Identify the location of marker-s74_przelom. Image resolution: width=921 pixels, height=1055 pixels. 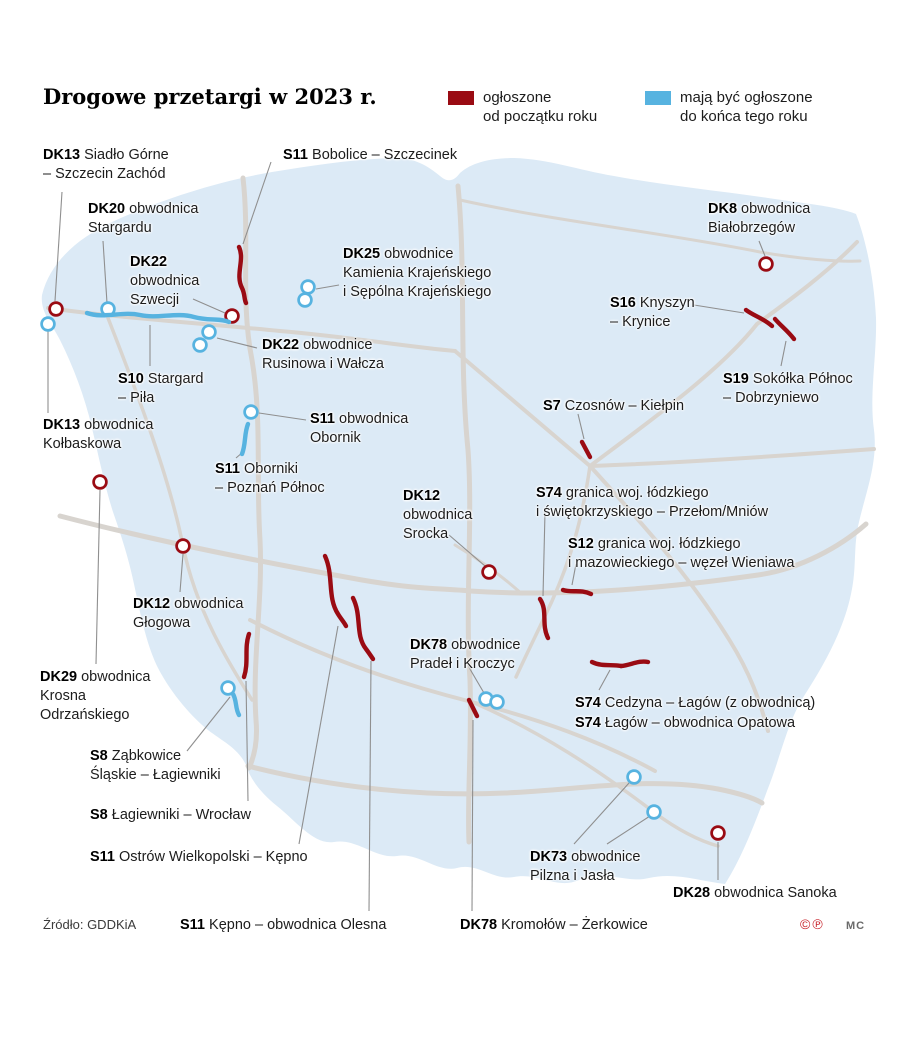
(544, 618).